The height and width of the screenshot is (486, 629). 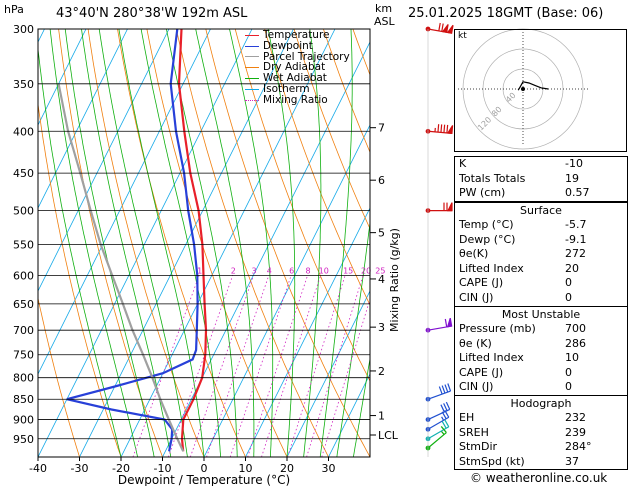 What do you see at coordinates (384, 21) in the screenshot?
I see `asl-label: ASL` at bounding box center [384, 21].